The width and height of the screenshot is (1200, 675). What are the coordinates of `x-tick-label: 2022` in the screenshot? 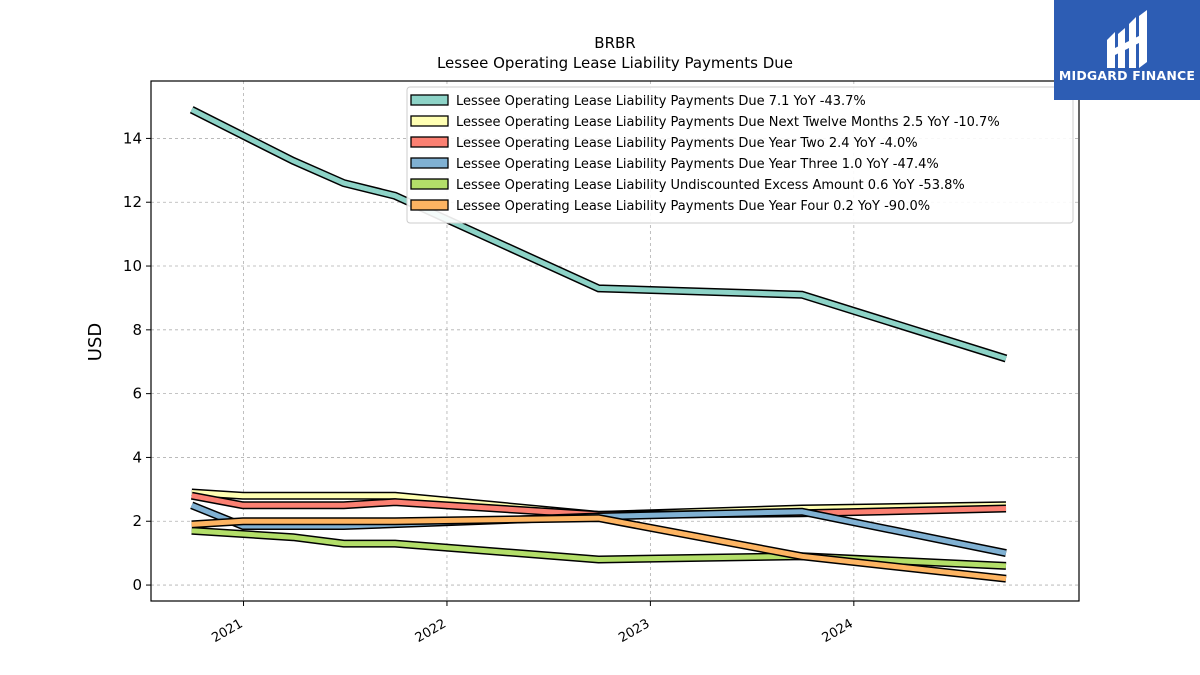 It's located at (431, 631).